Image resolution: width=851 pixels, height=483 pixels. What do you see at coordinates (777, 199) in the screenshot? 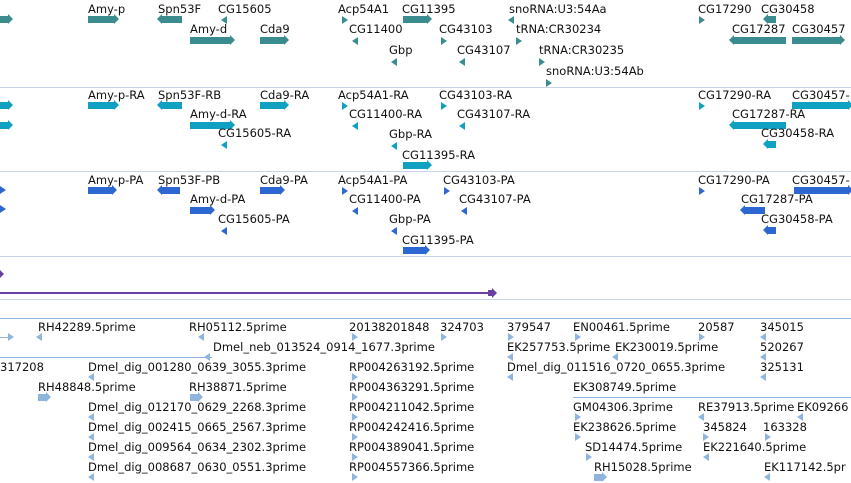
I see `protein-label: CG17287-PA` at bounding box center [777, 199].